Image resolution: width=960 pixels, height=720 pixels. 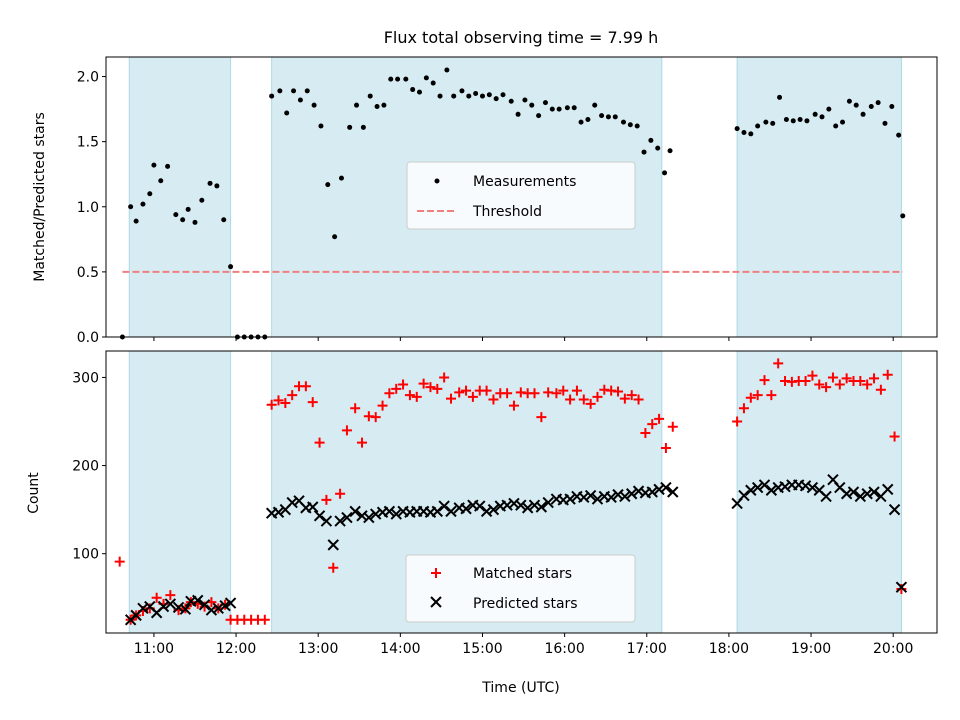 What do you see at coordinates (436, 573) in the screenshot?
I see `legend-matched-marker` at bounding box center [436, 573].